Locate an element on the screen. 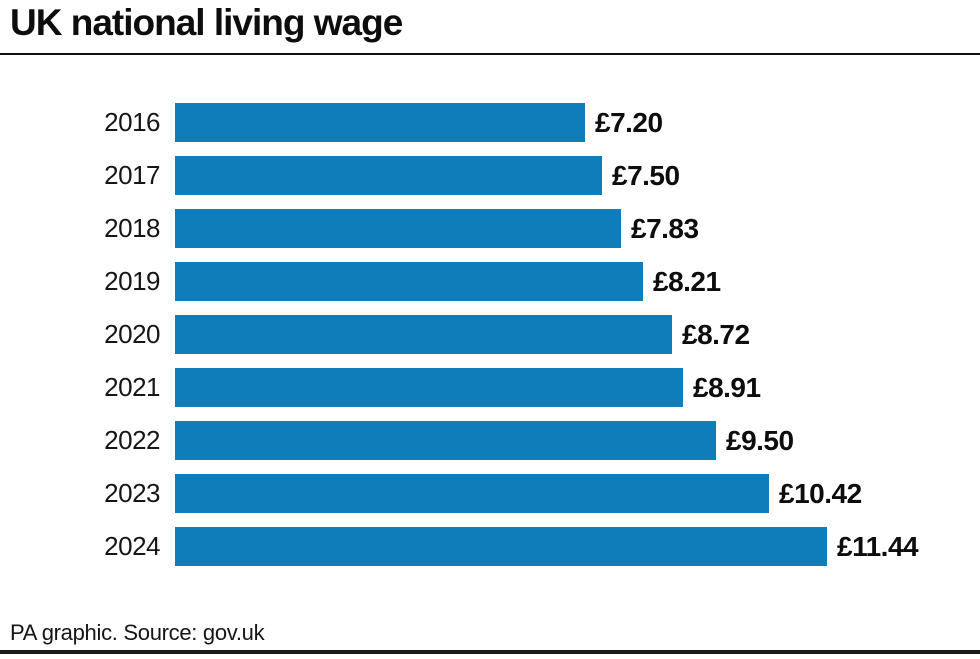  bar-row: 2024 £11.44 is located at coordinates (490, 546).